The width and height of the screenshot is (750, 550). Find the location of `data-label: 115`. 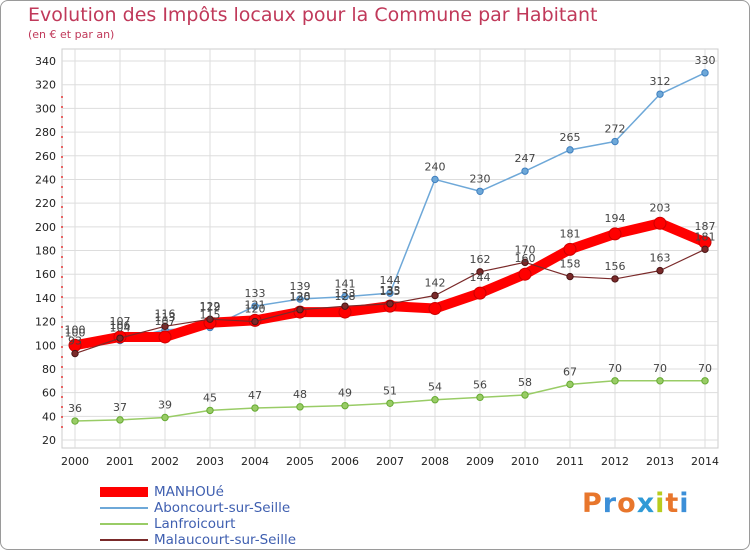

data-label: 115 is located at coordinates (210, 314).